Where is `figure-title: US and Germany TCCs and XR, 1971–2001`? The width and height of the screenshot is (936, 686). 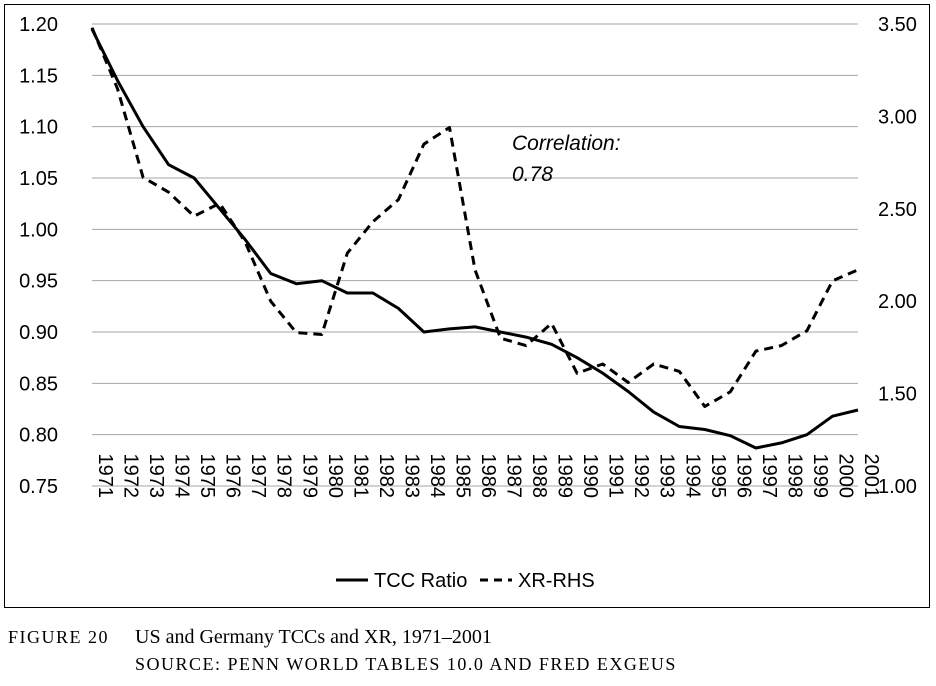 figure-title: US and Germany TCCs and XR, 1971–2001 is located at coordinates (313, 637).